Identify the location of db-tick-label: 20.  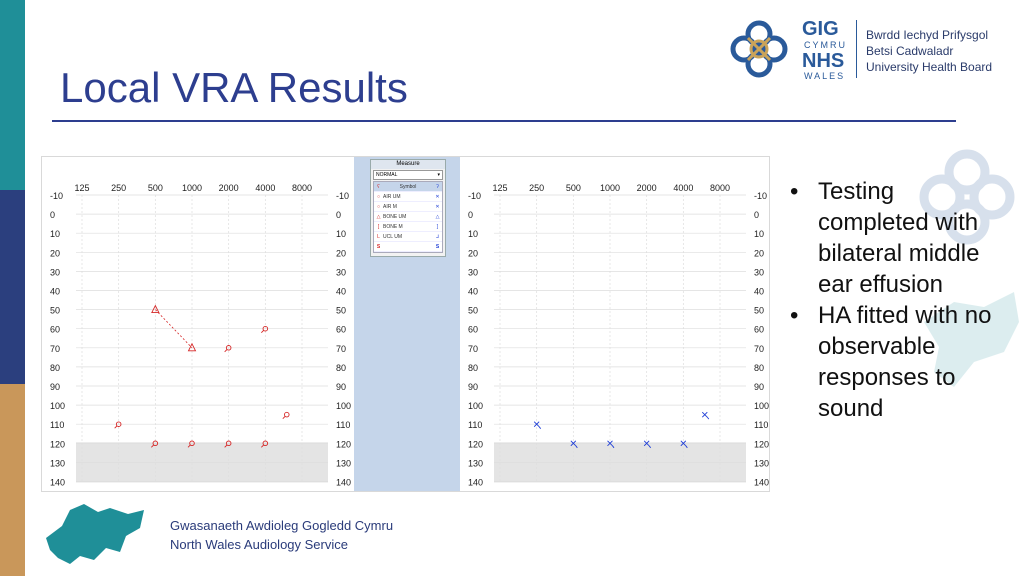
(473, 253).